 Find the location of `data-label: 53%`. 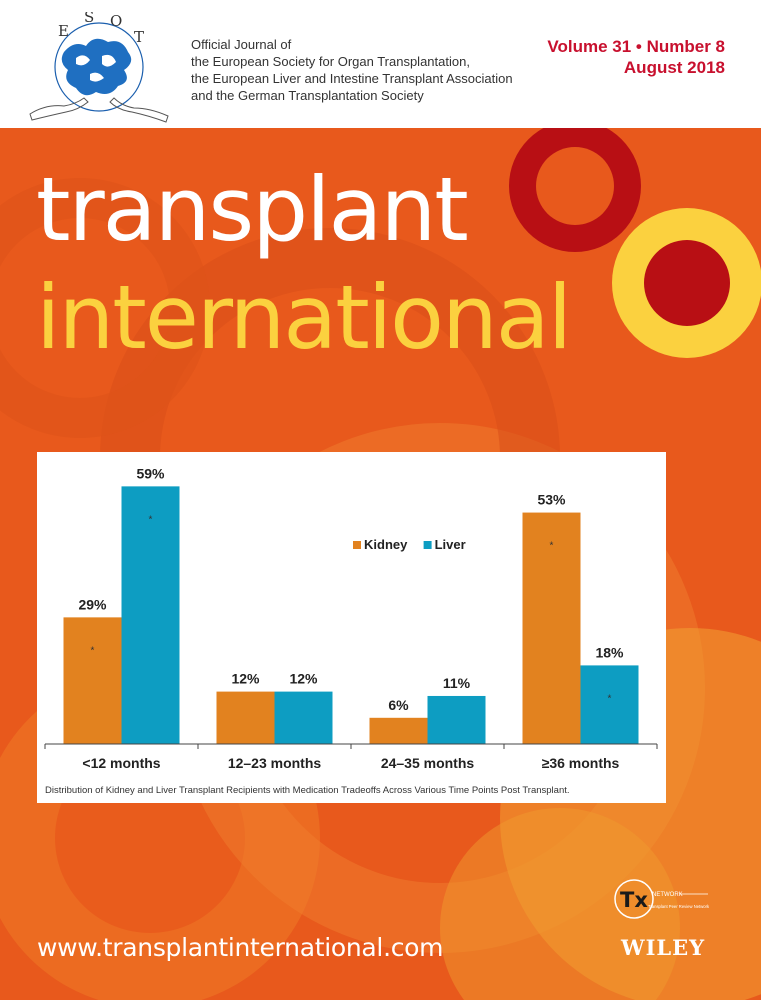

data-label: 53% is located at coordinates (551, 500).